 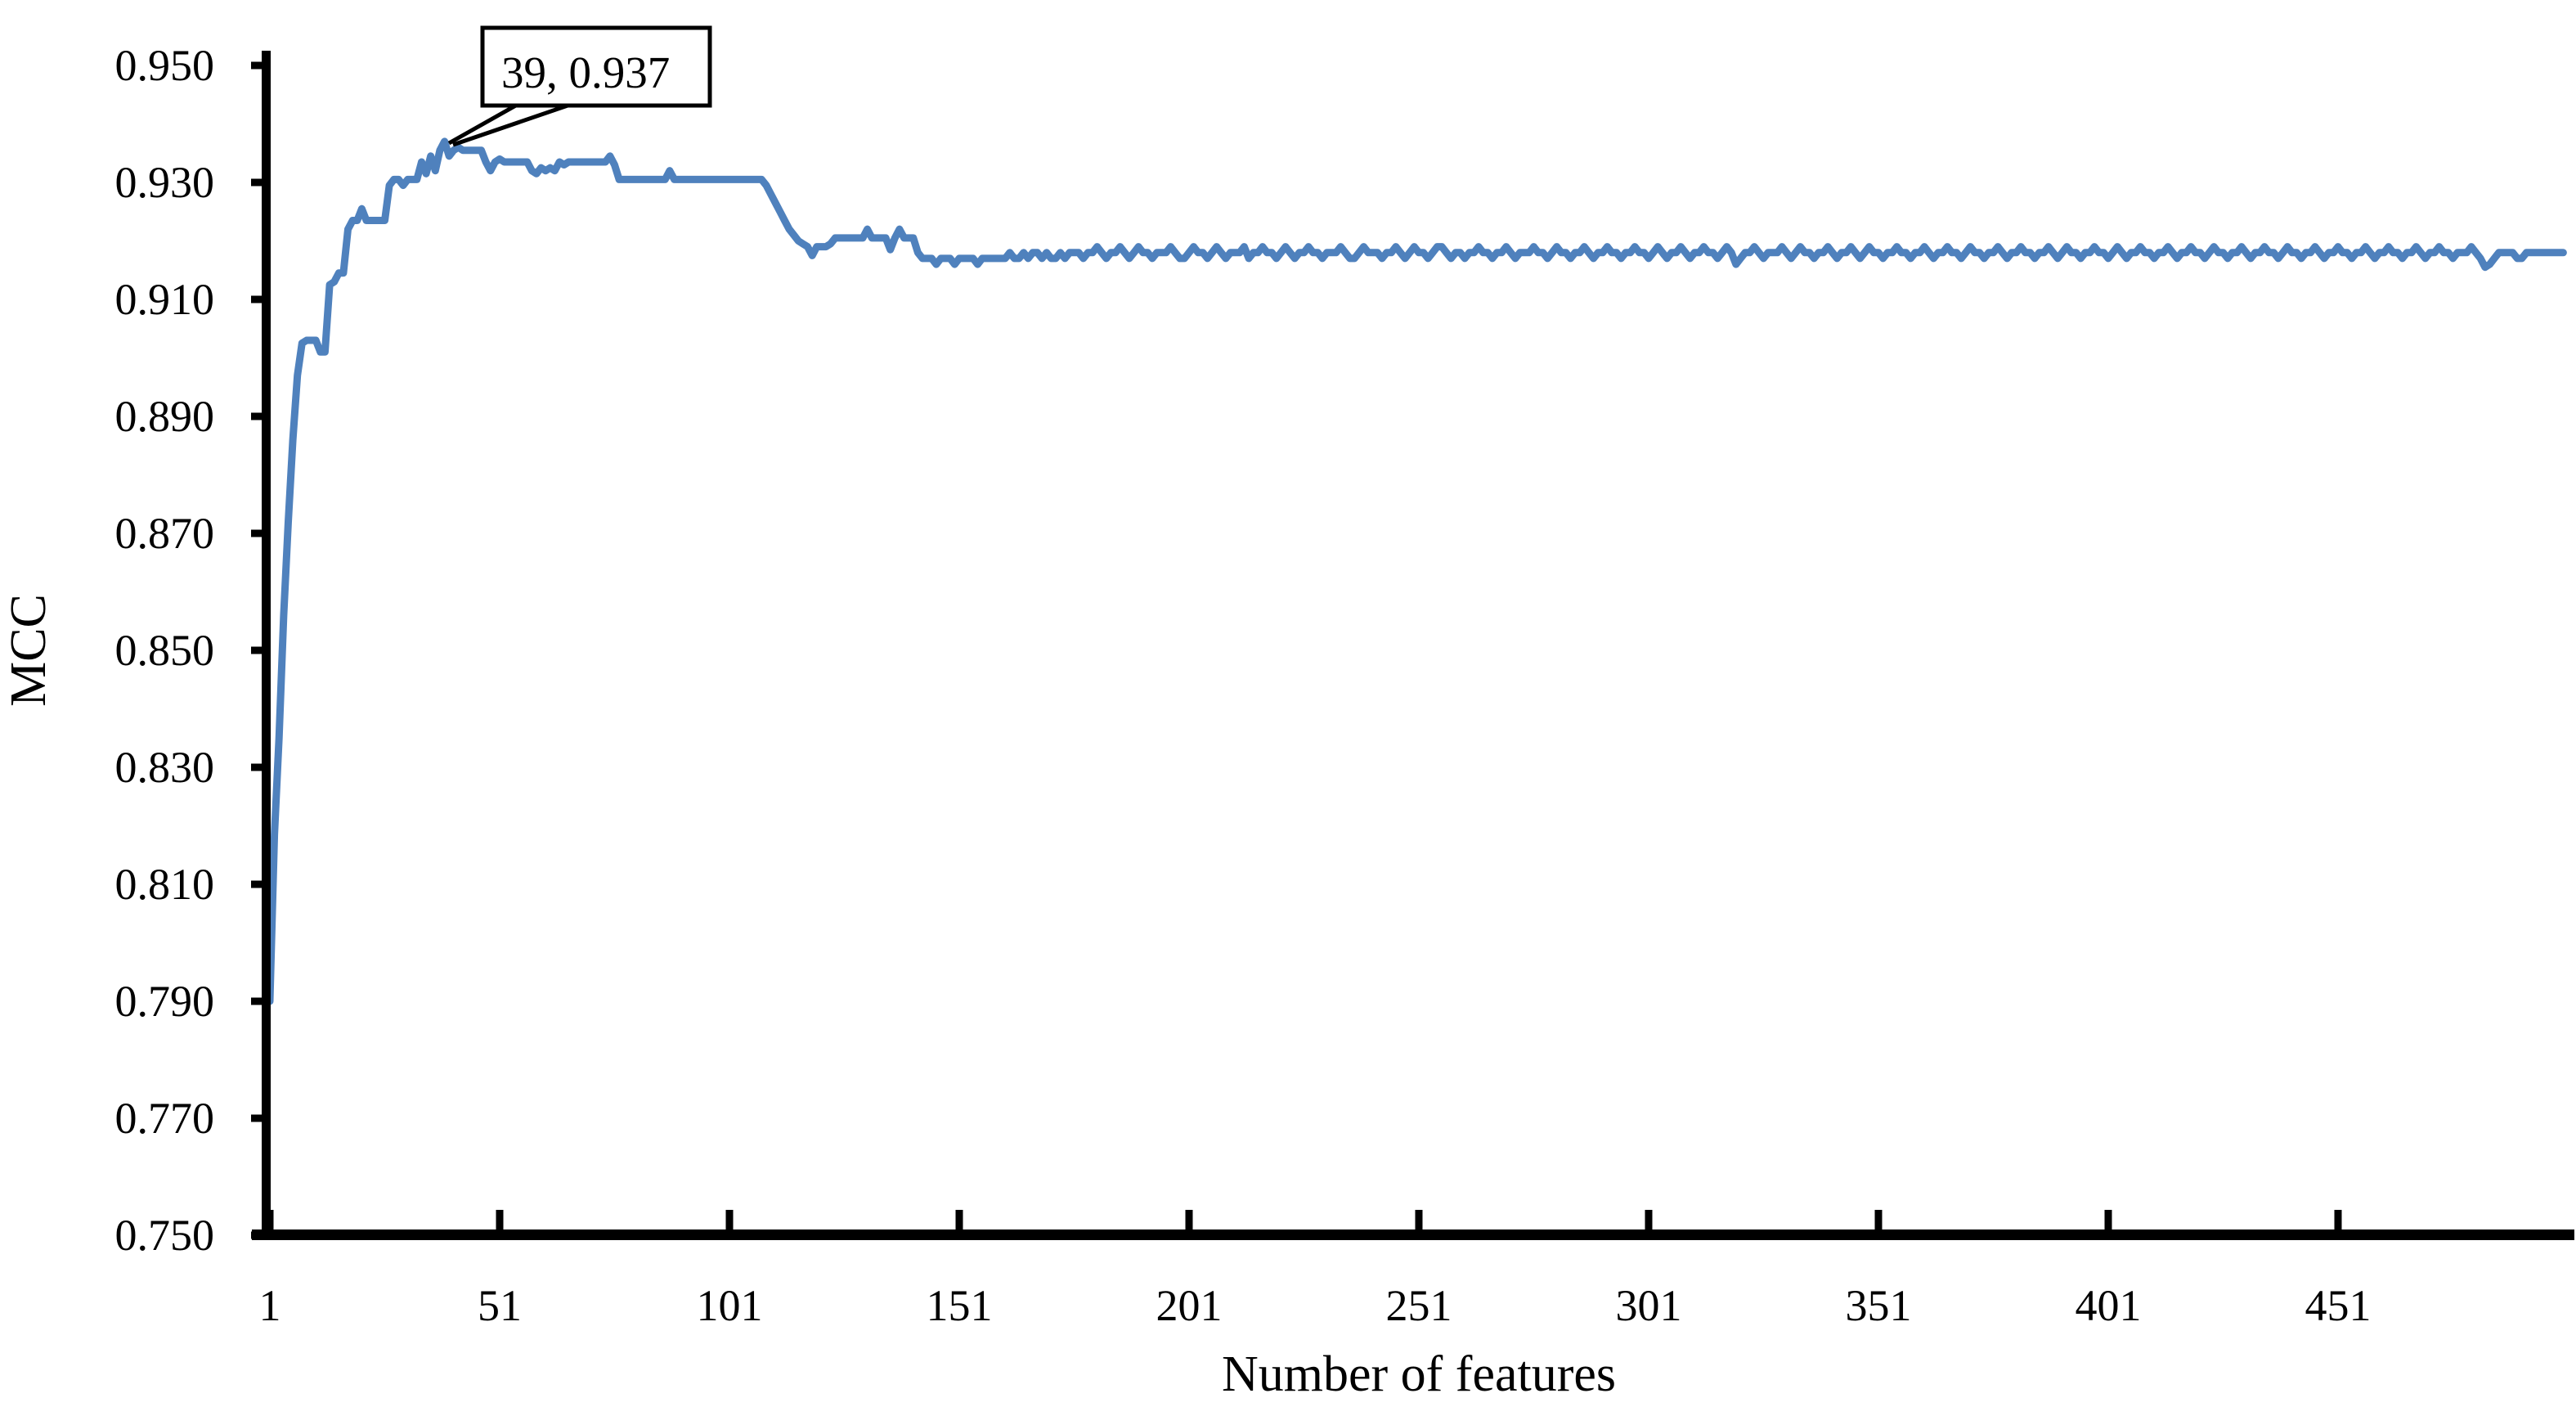 What do you see at coordinates (270, 1305) in the screenshot?
I see `x-tick-label: 1` at bounding box center [270, 1305].